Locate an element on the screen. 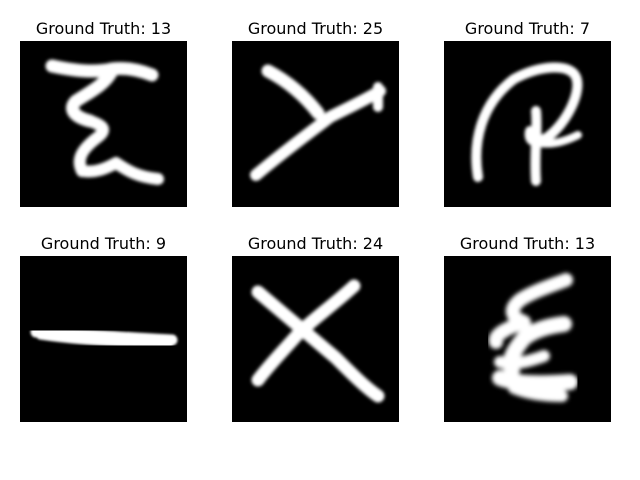 This screenshot has height=480, width=640. subplot-4: Ground Truth: 9 is located at coordinates (103, 327).